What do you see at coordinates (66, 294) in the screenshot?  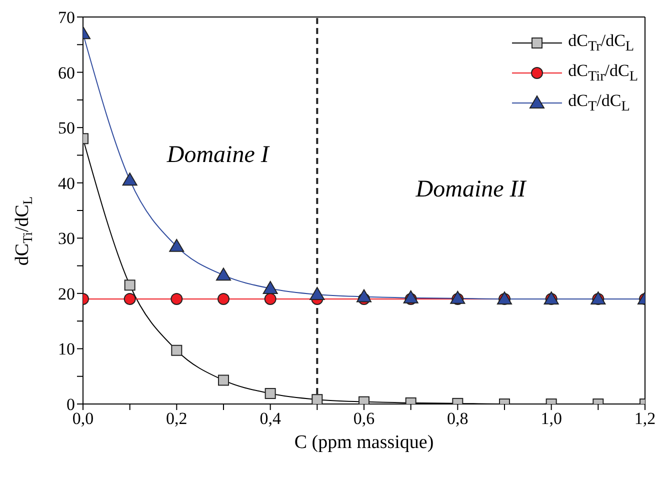 I see `y-tick-label: 20` at bounding box center [66, 294].